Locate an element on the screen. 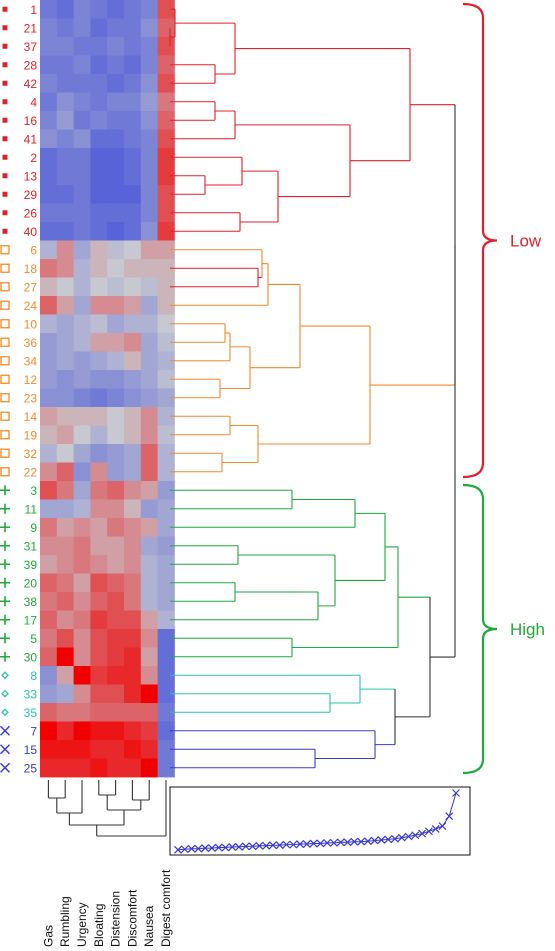  row-label: 30 is located at coordinates (31, 657).